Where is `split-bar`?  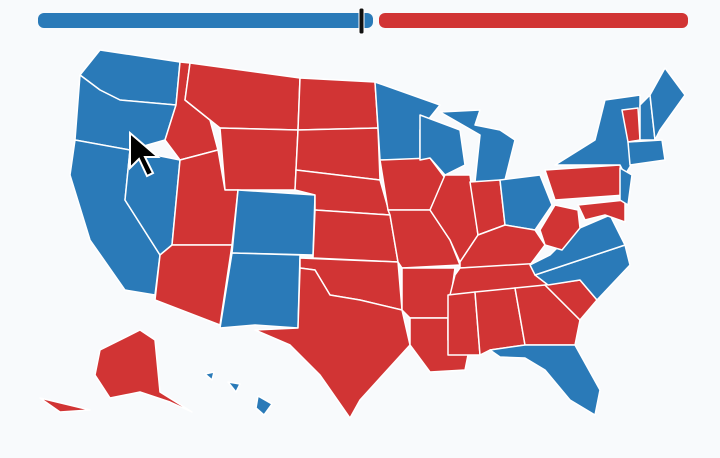
split-bar is located at coordinates (363, 21).